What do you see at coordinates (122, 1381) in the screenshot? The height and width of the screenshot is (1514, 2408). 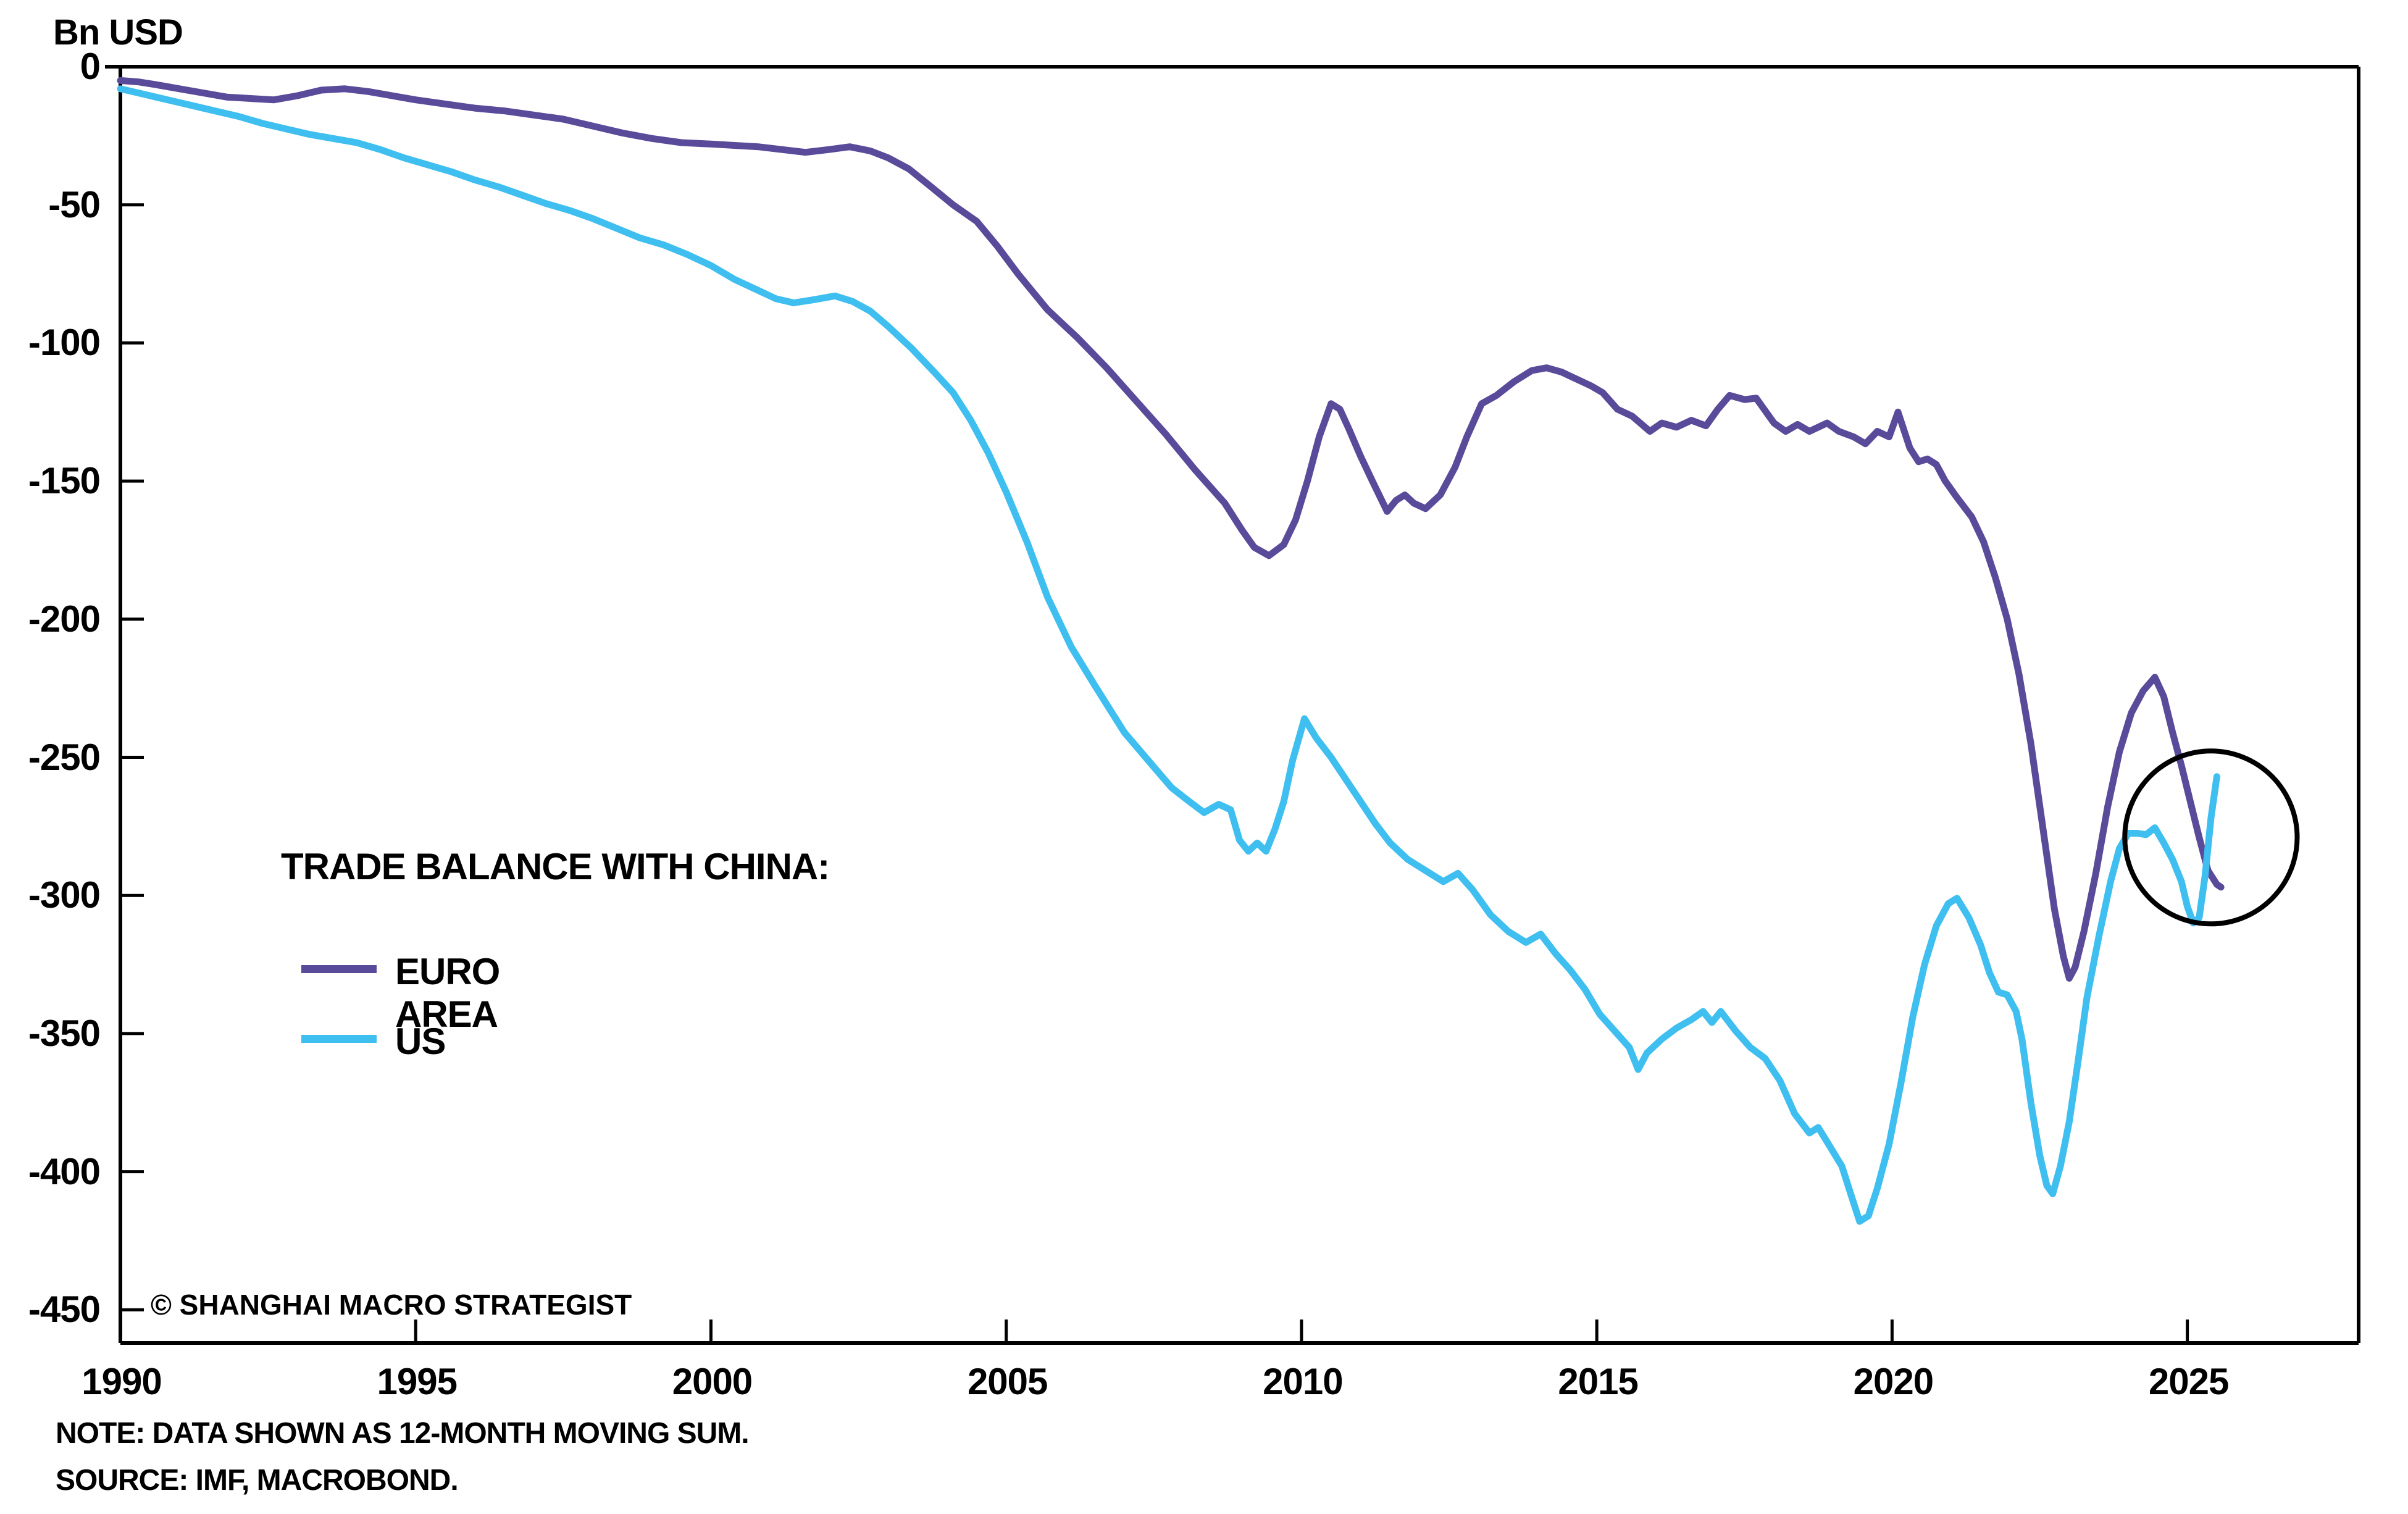 I see `x-tick-label: 1990` at bounding box center [122, 1381].